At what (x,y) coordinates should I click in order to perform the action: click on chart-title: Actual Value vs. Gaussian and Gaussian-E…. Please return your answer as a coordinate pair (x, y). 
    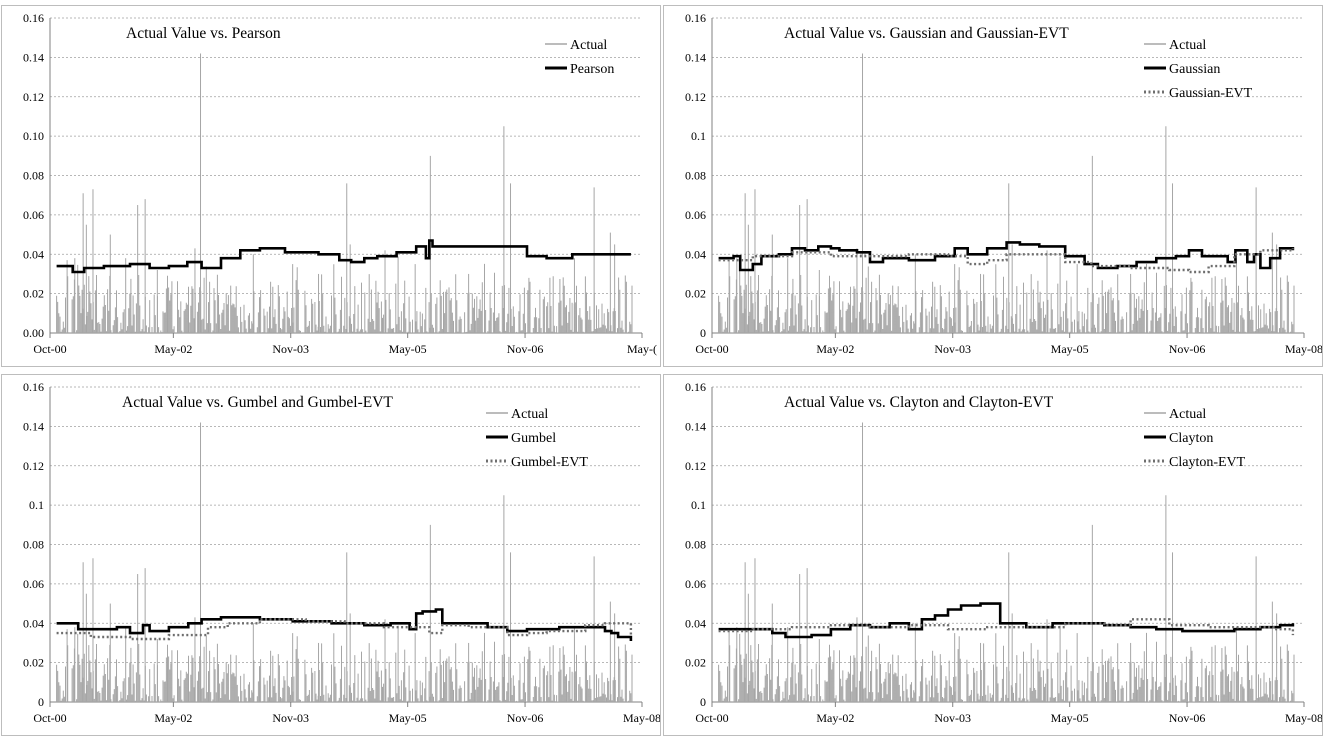
    Looking at the image, I should click on (926, 33).